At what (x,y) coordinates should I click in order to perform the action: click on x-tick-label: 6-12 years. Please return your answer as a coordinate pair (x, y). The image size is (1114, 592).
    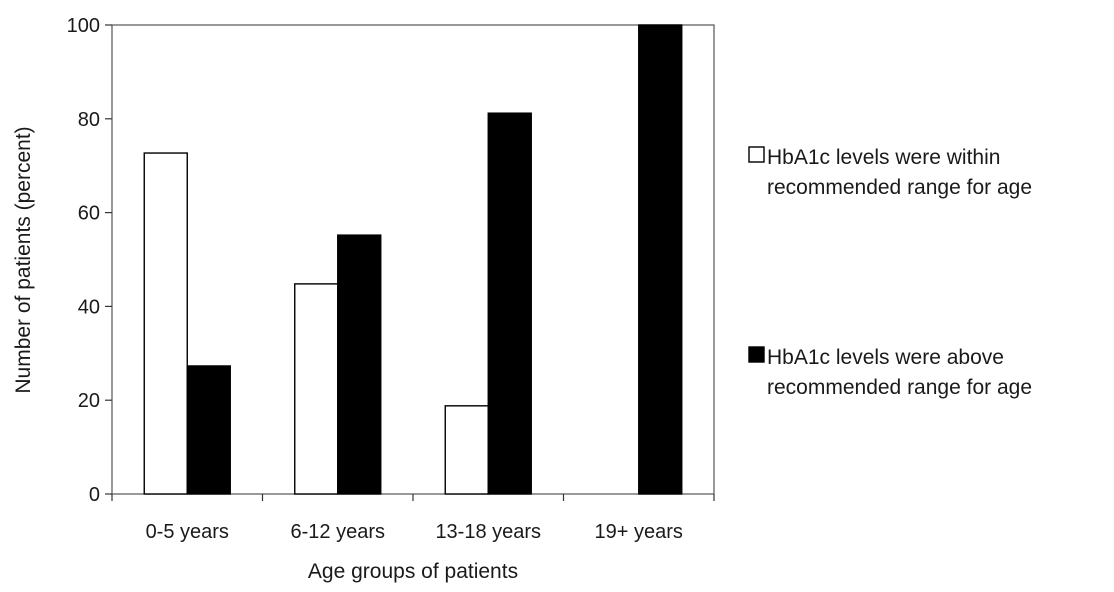
    Looking at the image, I should click on (338, 532).